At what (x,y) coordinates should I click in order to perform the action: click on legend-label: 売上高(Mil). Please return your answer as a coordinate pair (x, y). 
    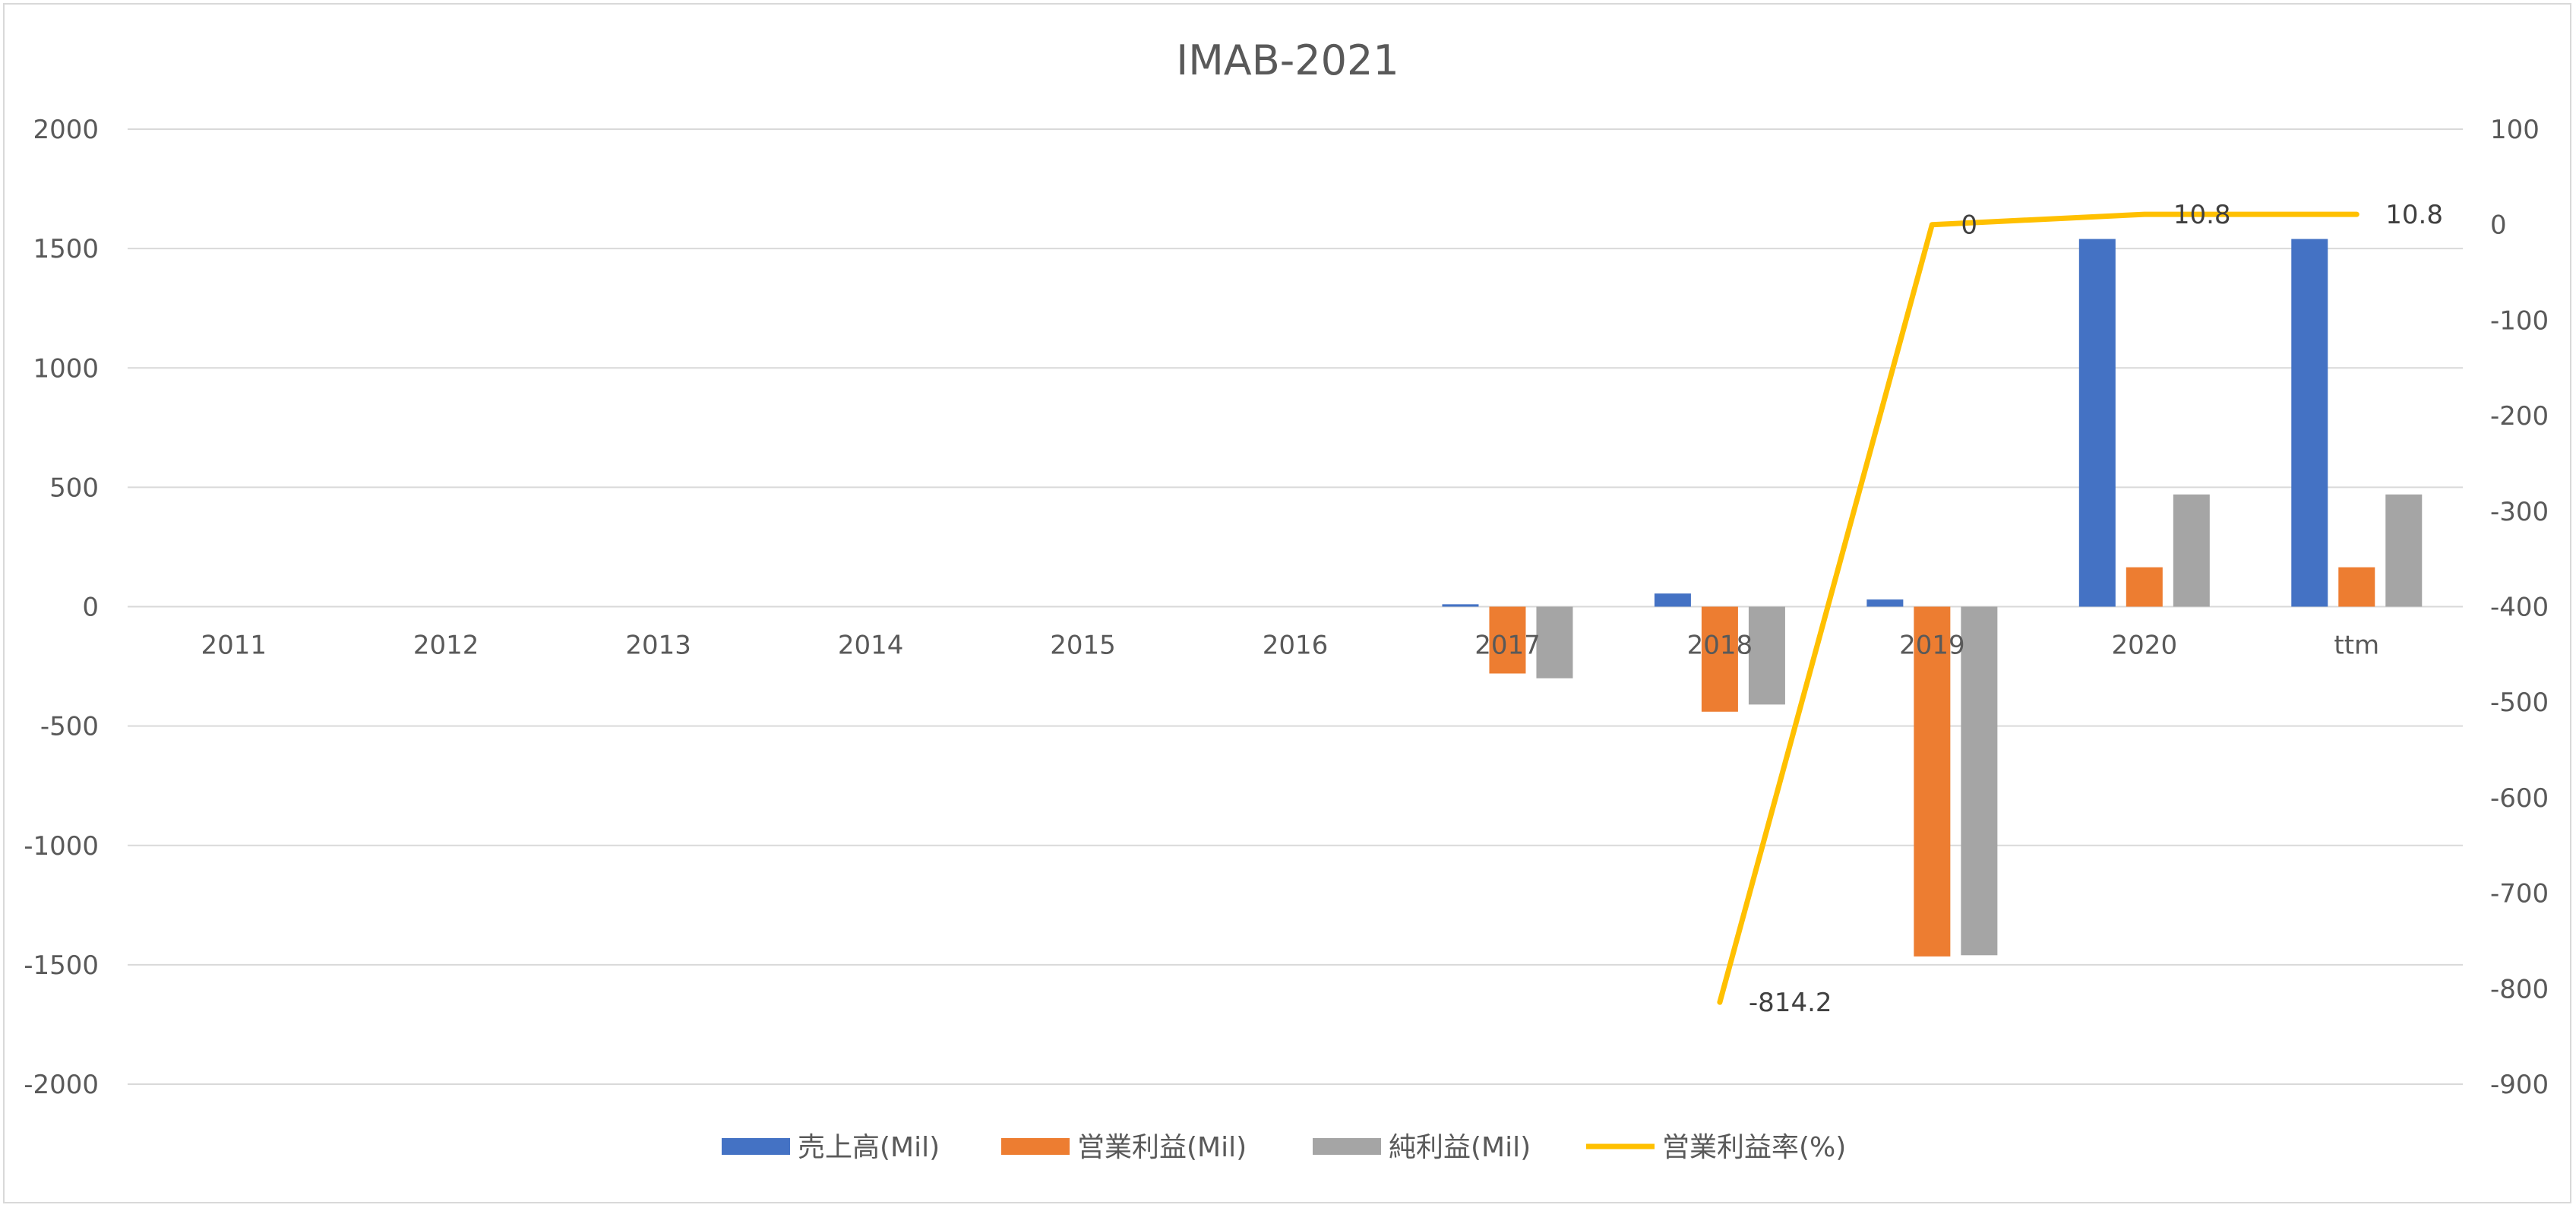
    Looking at the image, I should click on (869, 1147).